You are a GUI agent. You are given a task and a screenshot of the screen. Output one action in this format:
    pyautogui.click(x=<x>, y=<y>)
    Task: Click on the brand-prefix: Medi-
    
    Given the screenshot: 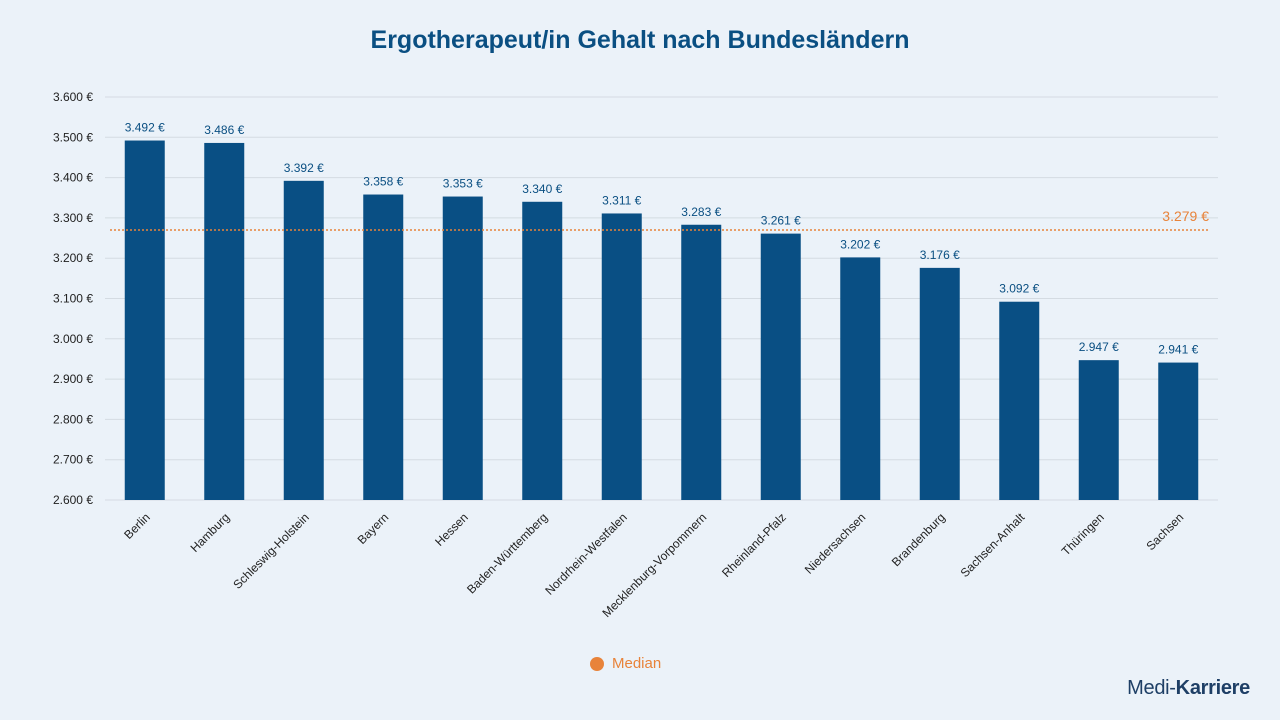 What is the action you would take?
    pyautogui.click(x=1151, y=688)
    